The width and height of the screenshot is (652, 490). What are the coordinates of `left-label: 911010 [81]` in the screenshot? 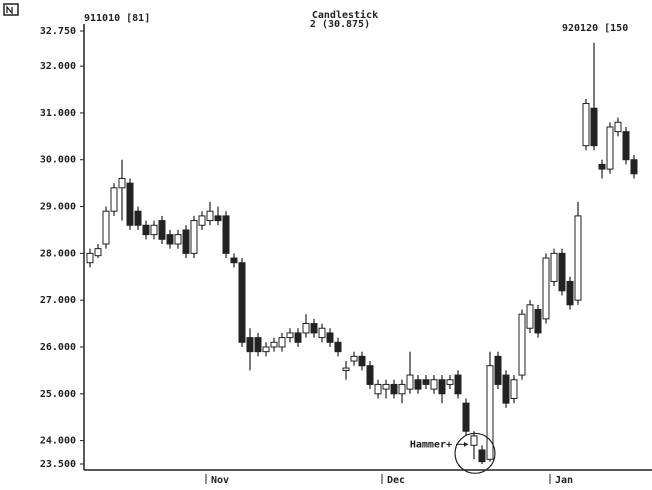 It's located at (117, 18).